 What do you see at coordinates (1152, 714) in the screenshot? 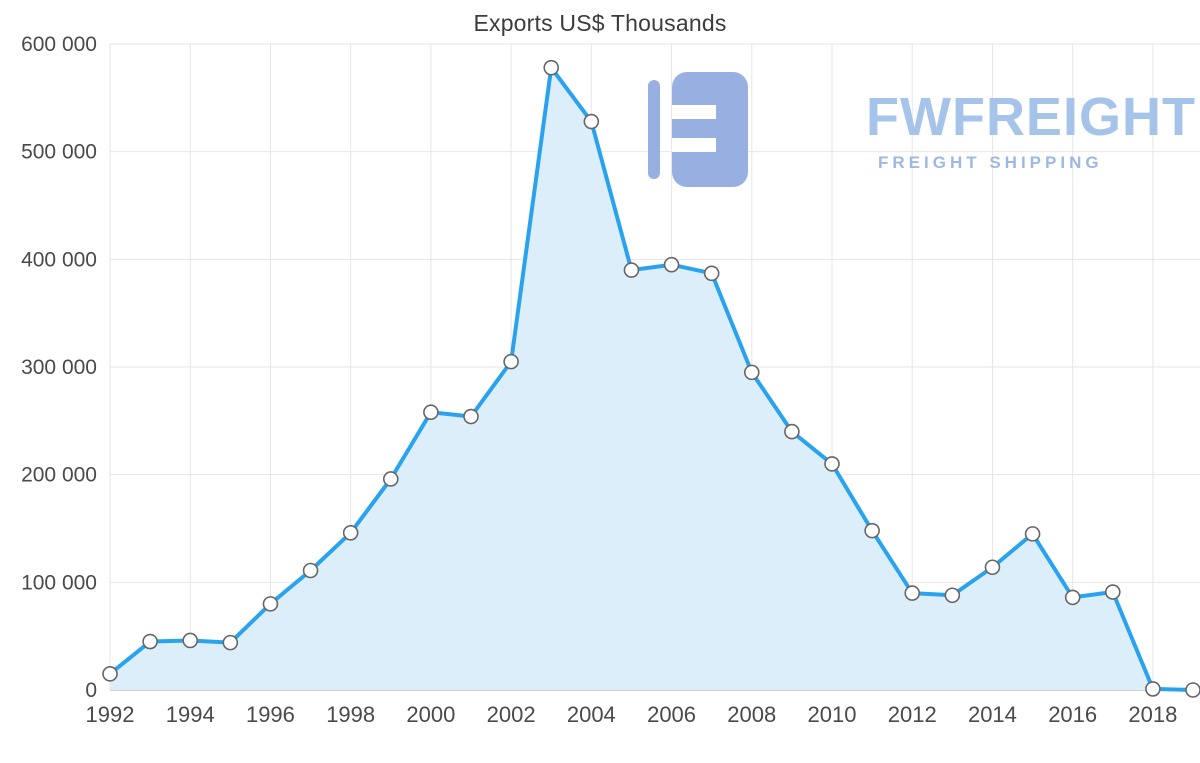
I see `x-axis-tick-label: 2018` at bounding box center [1152, 714].